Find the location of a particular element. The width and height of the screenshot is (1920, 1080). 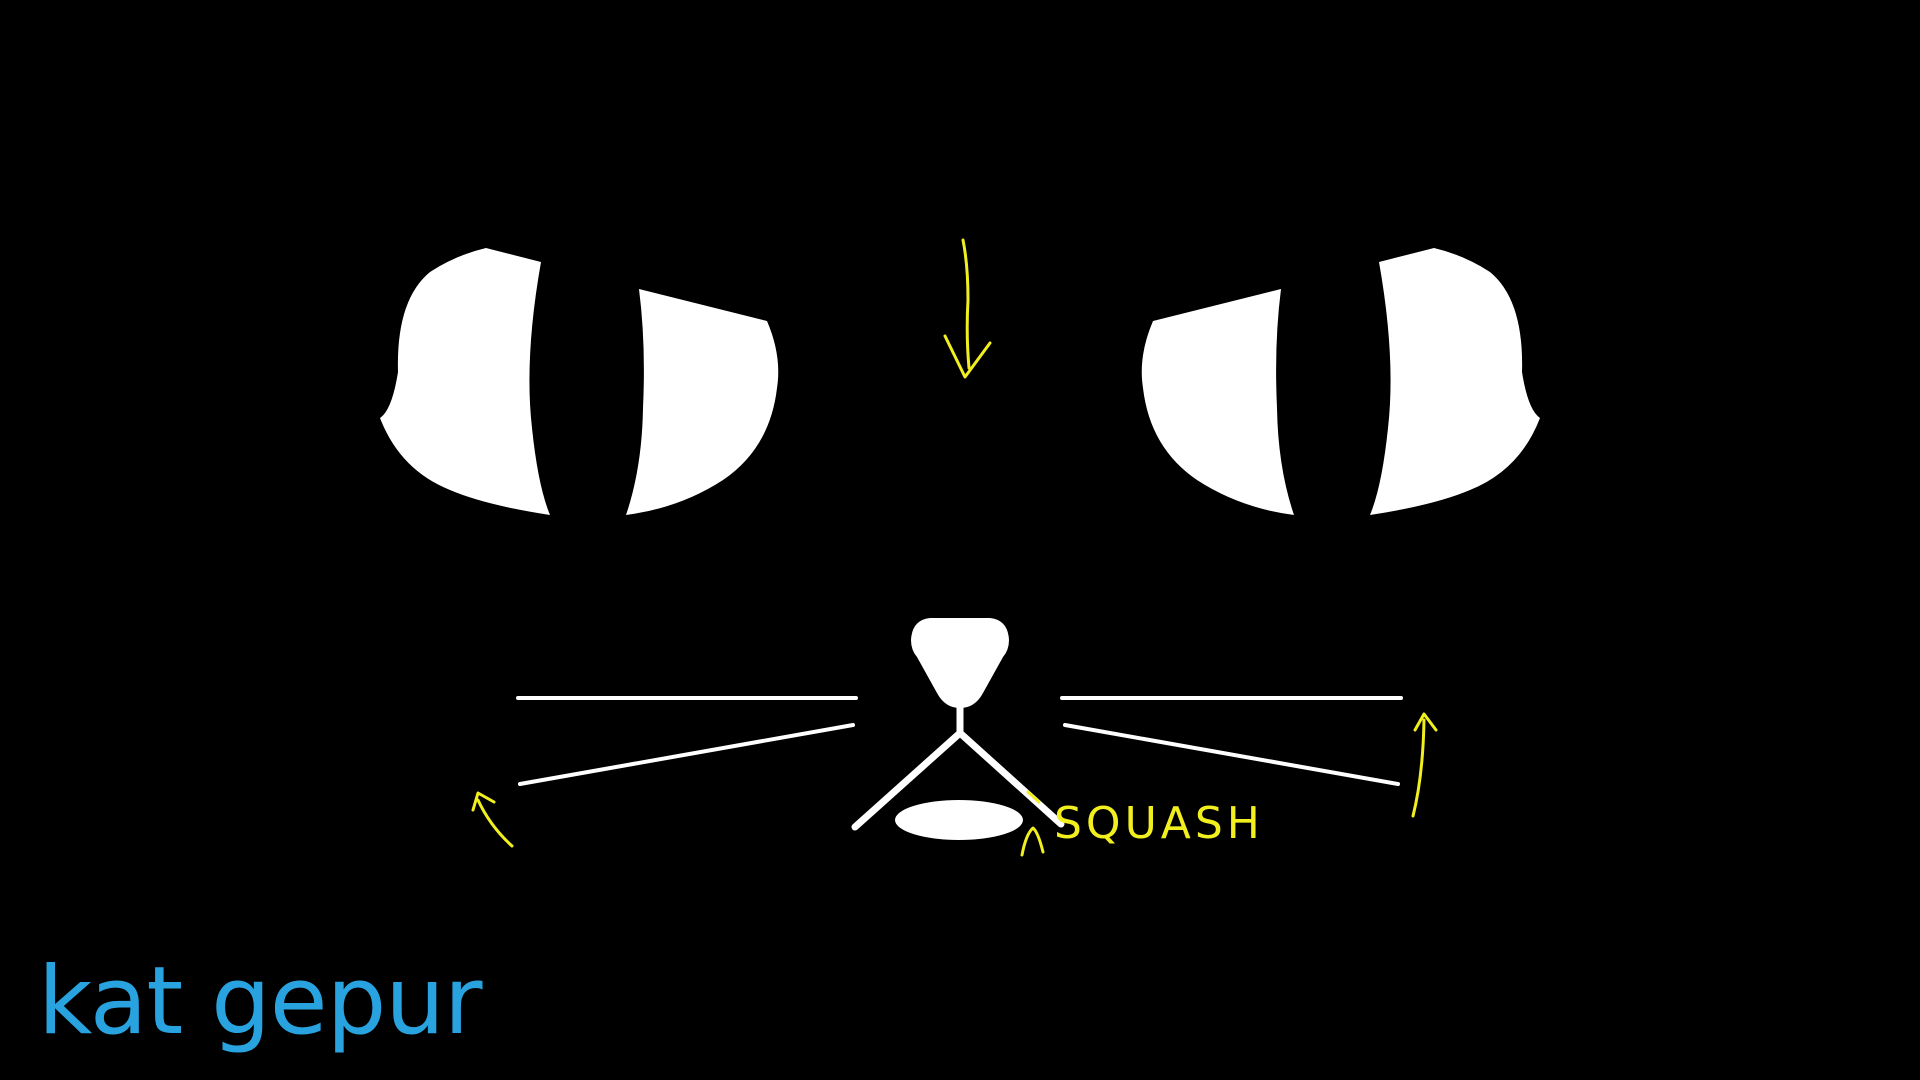

caption-text: kat gepur is located at coordinates (260, 1001).